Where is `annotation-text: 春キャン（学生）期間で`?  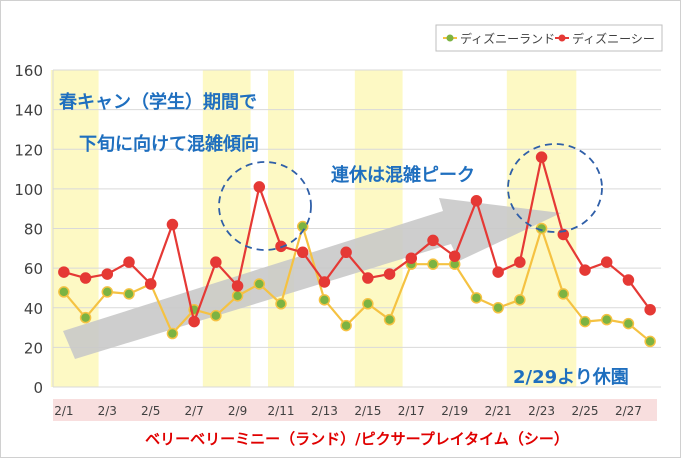
annotation-text: 春キャン（学生）期間で is located at coordinates (158, 102).